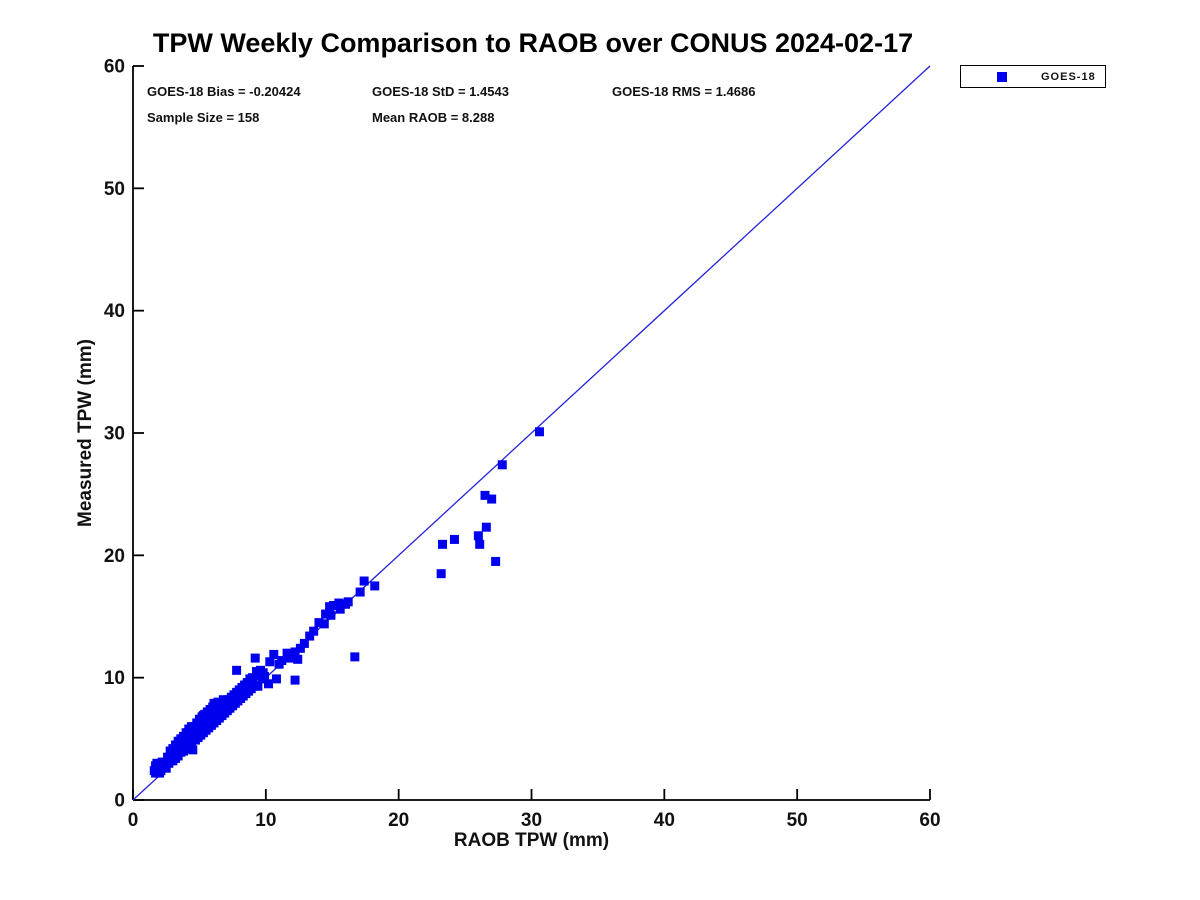 This screenshot has width=1200, height=900. What do you see at coordinates (114, 311) in the screenshot?
I see `y-tick-label: 40` at bounding box center [114, 311].